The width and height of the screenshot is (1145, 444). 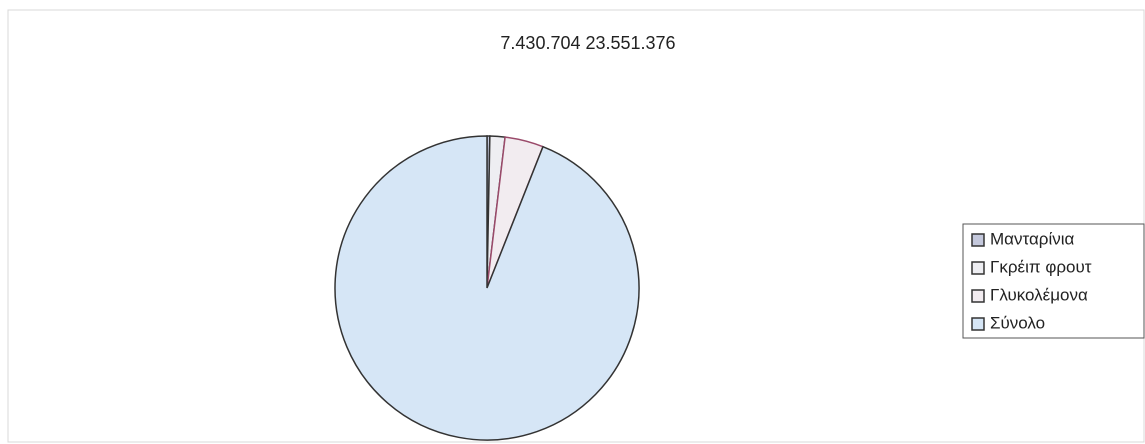 I want to click on legend-label: Μανταρίνια, so click(x=1032, y=238).